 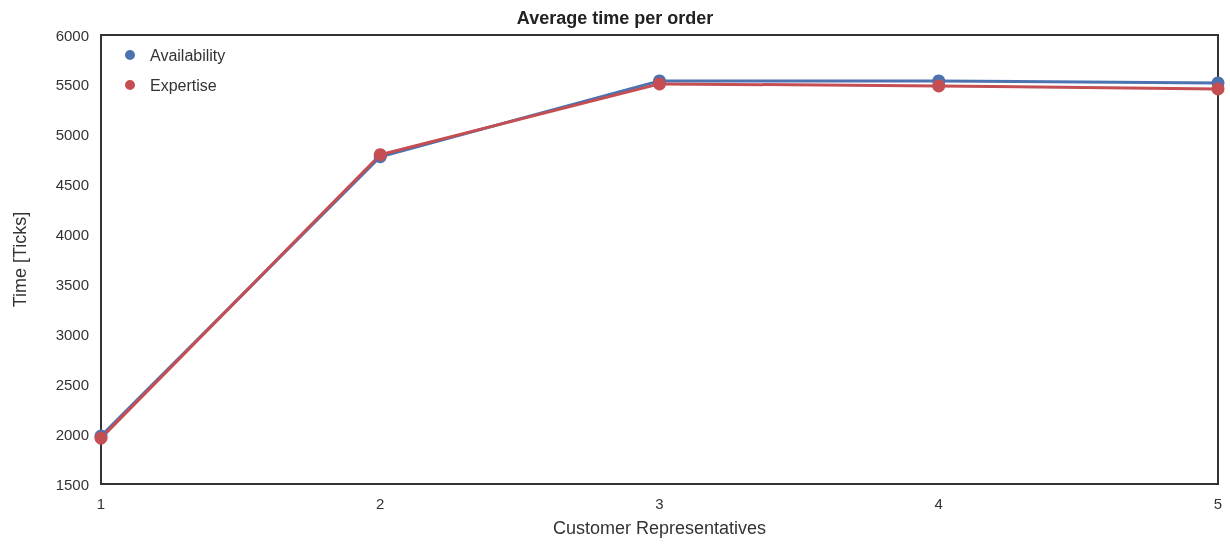 I want to click on x-axis-title: Customer Representatives, so click(x=659, y=528).